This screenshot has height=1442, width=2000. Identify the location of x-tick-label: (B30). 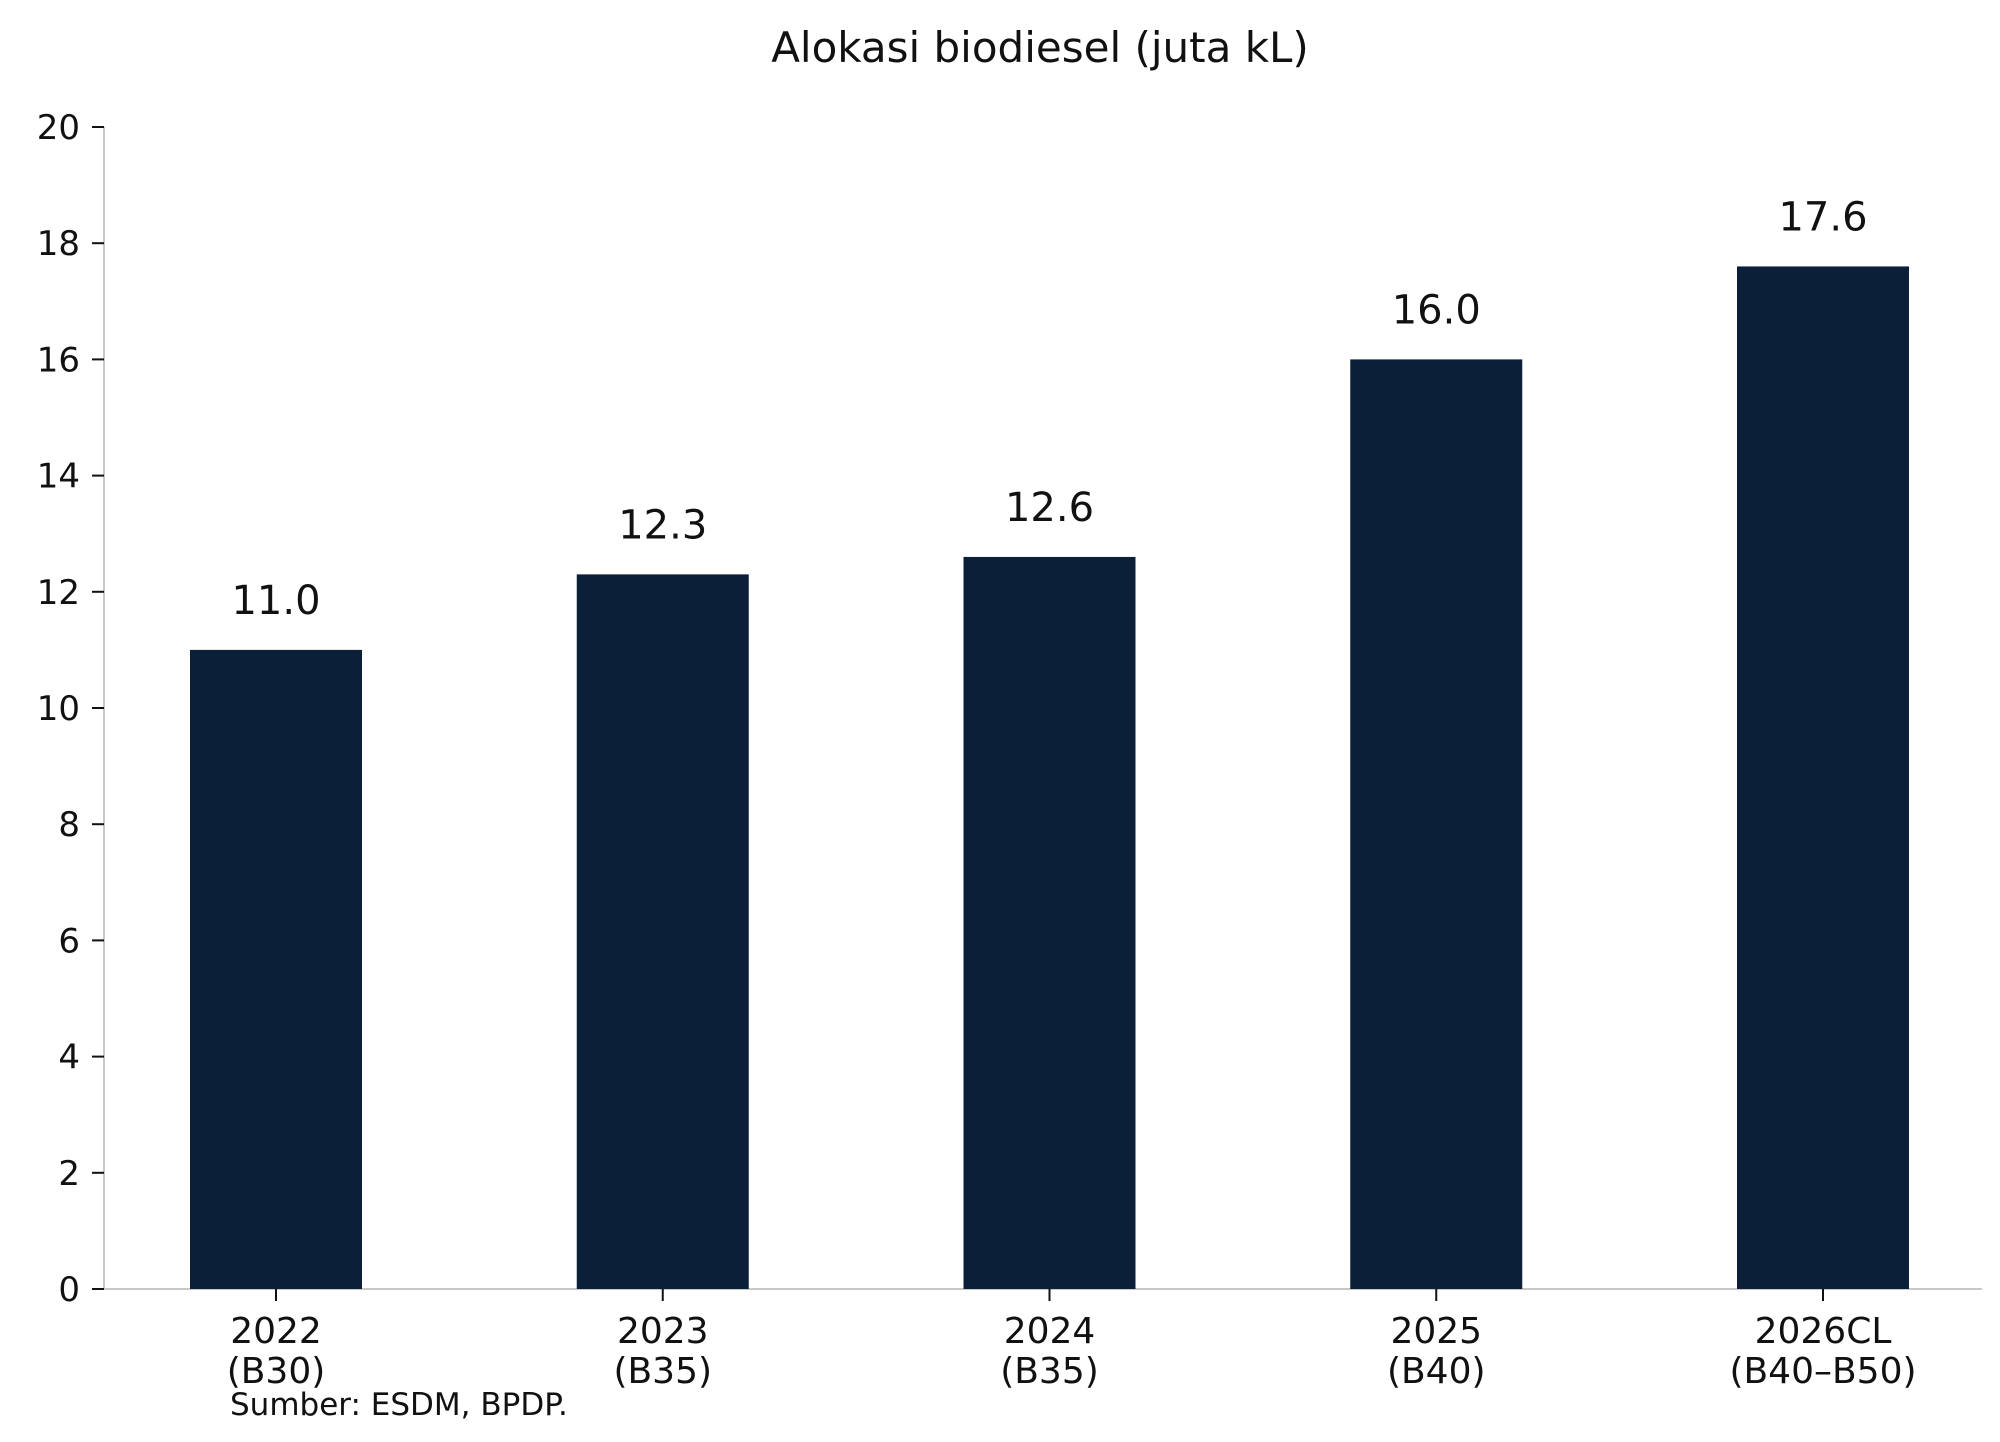
(276, 1371).